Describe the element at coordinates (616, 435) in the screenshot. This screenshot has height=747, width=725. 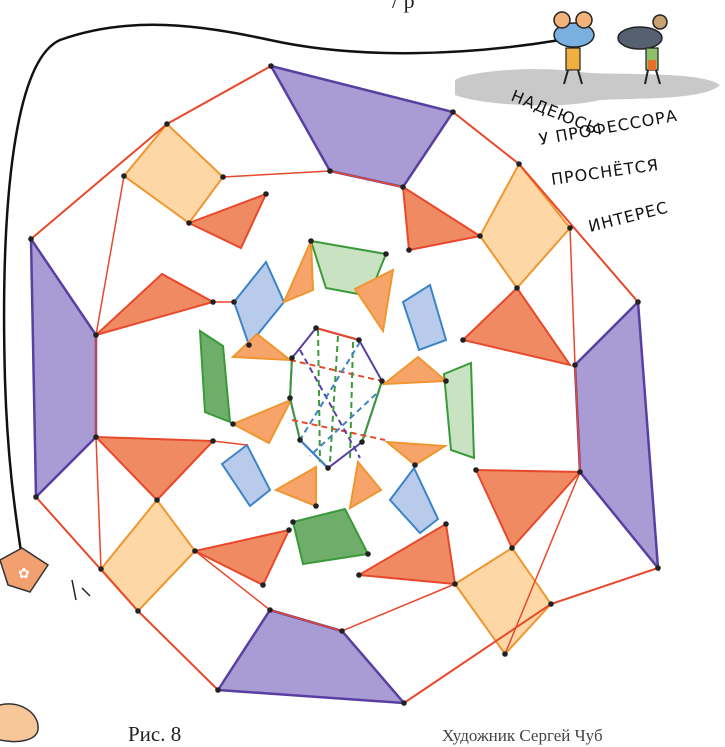
I see `face-purple-right` at that location.